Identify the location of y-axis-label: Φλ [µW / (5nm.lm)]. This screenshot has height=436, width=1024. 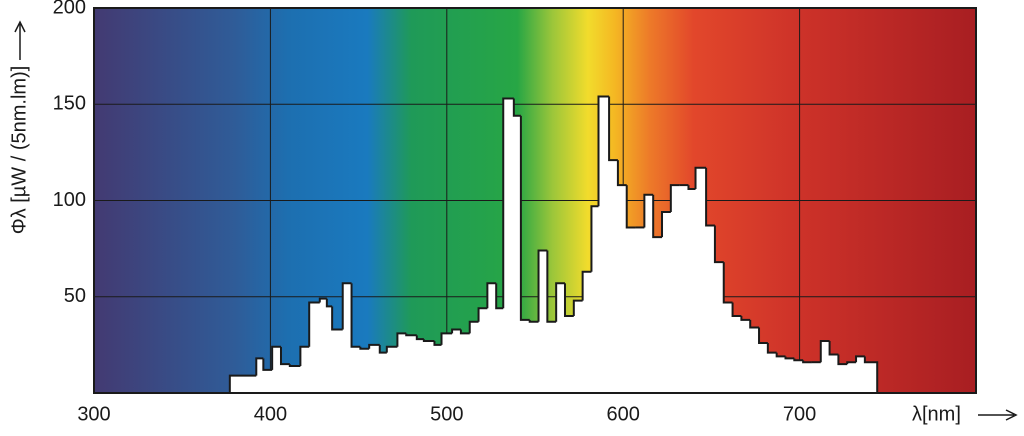
(19, 150).